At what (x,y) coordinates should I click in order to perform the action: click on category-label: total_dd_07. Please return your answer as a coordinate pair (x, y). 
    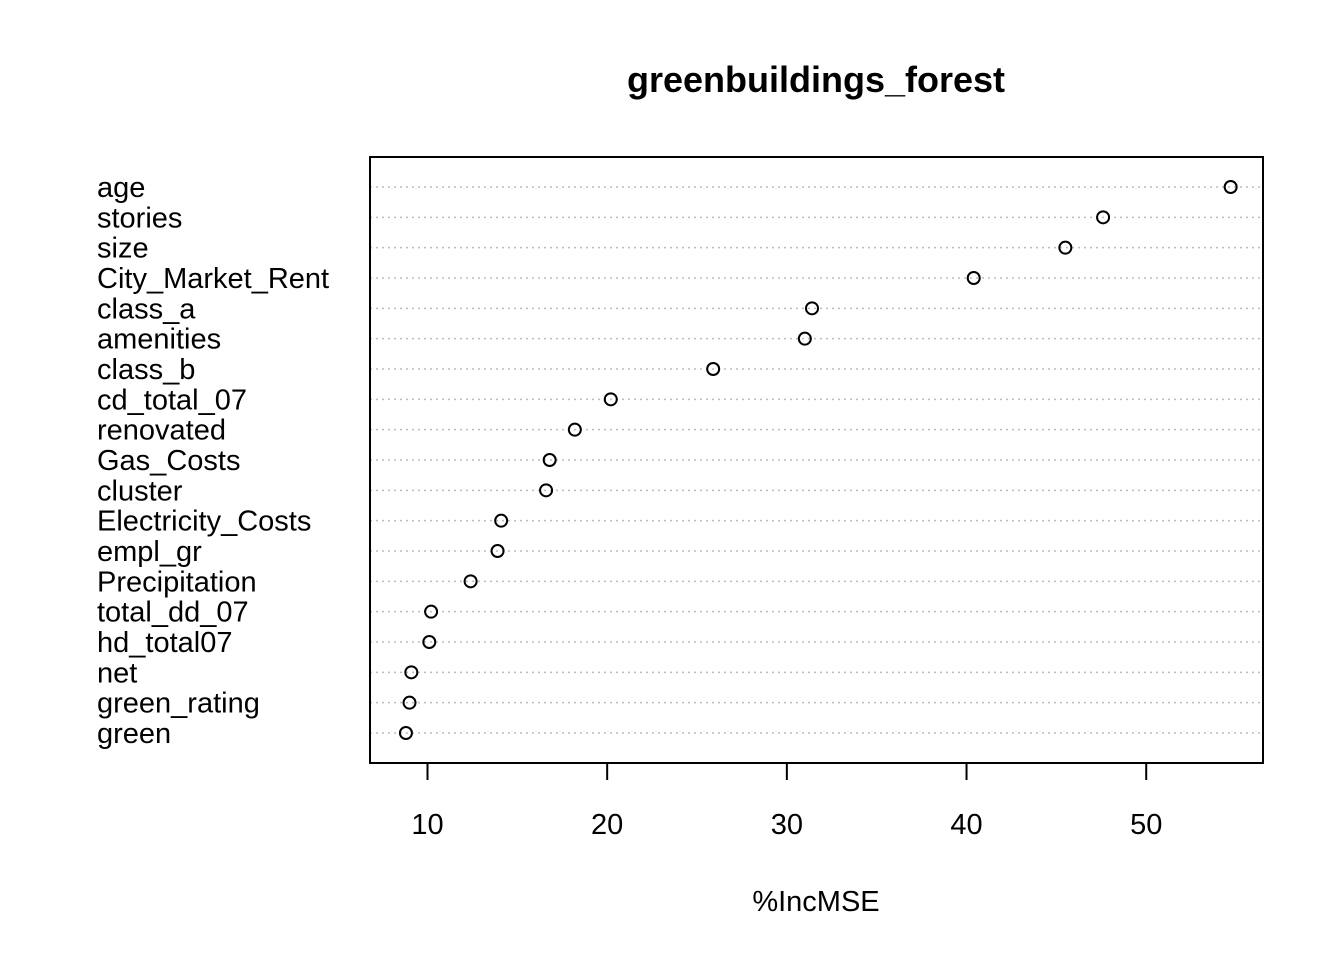
    Looking at the image, I should click on (173, 613).